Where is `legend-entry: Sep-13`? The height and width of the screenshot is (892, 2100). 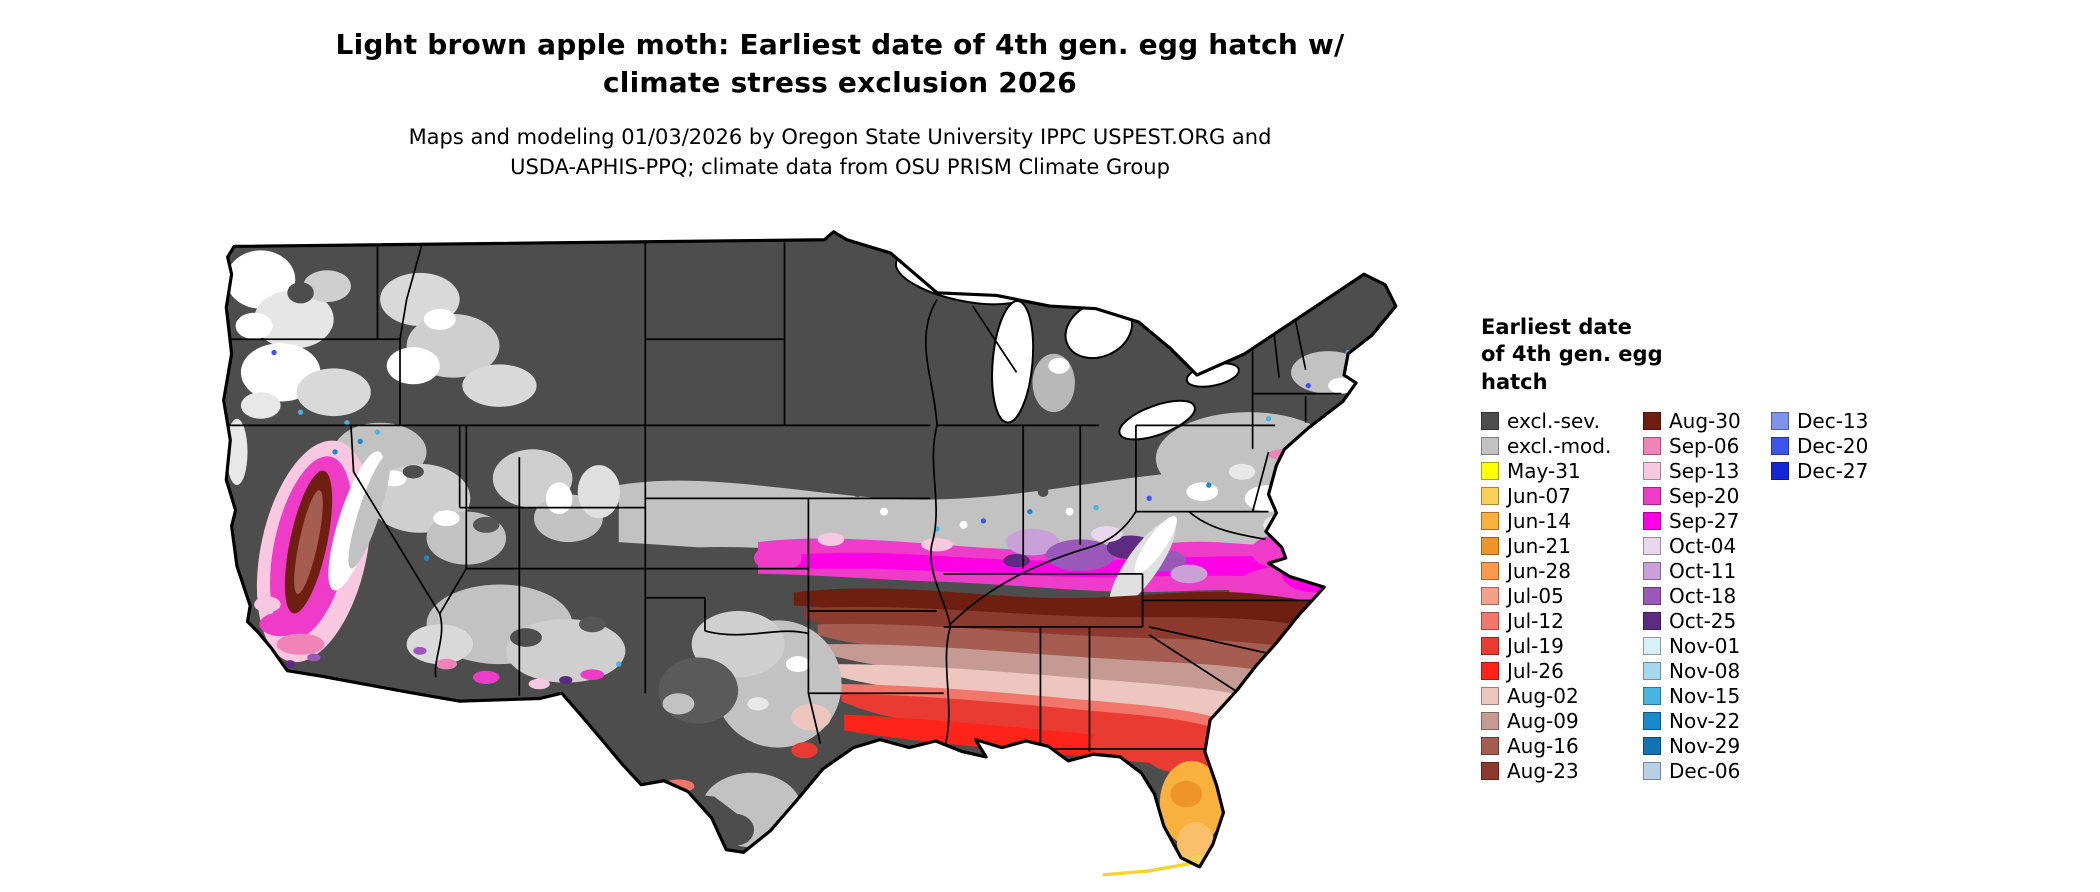 legend-entry: Sep-13 is located at coordinates (1707, 471).